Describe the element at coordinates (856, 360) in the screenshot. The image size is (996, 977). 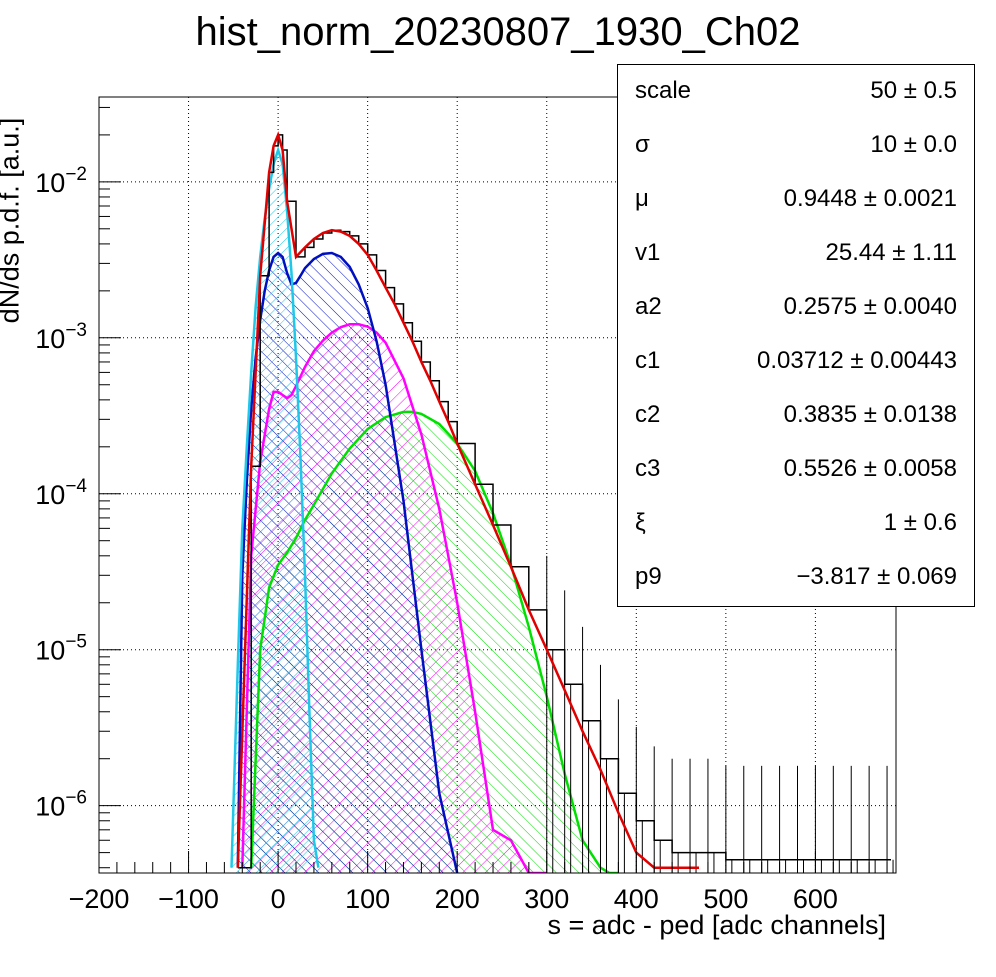
I see `stat-value: 0.03712 ± 0.00443` at that location.